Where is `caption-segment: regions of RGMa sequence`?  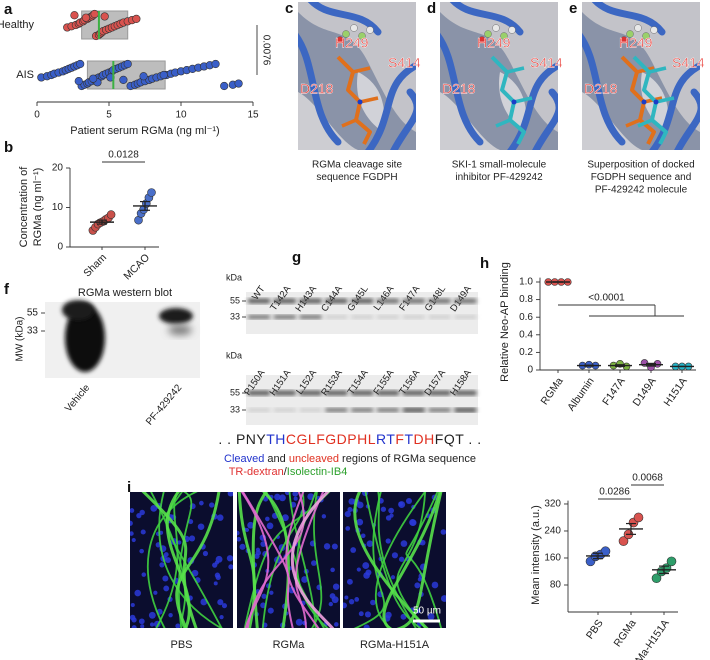
caption-segment: regions of RGMa sequence is located at coordinates (407, 459).